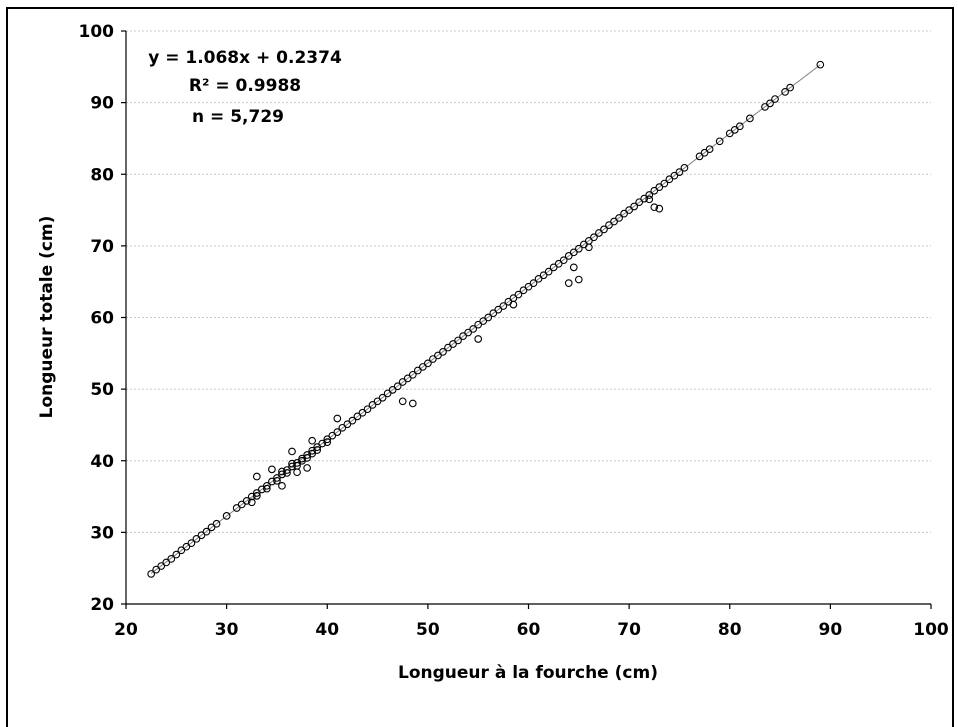  I want to click on x-tick-label: 50, so click(428, 630).